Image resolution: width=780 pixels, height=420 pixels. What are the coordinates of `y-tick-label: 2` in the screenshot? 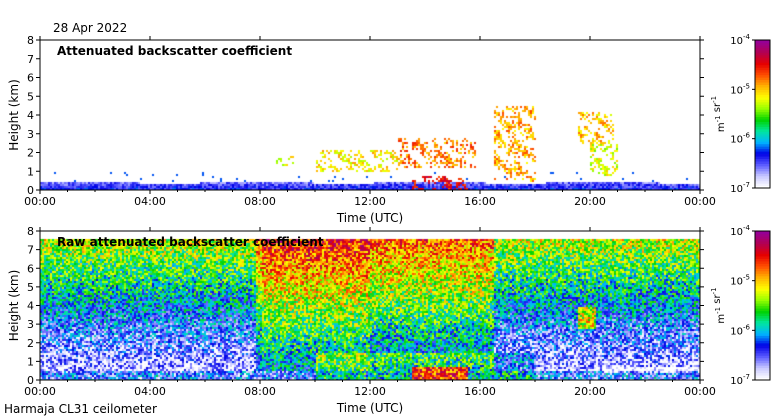 It's located at (30, 153).